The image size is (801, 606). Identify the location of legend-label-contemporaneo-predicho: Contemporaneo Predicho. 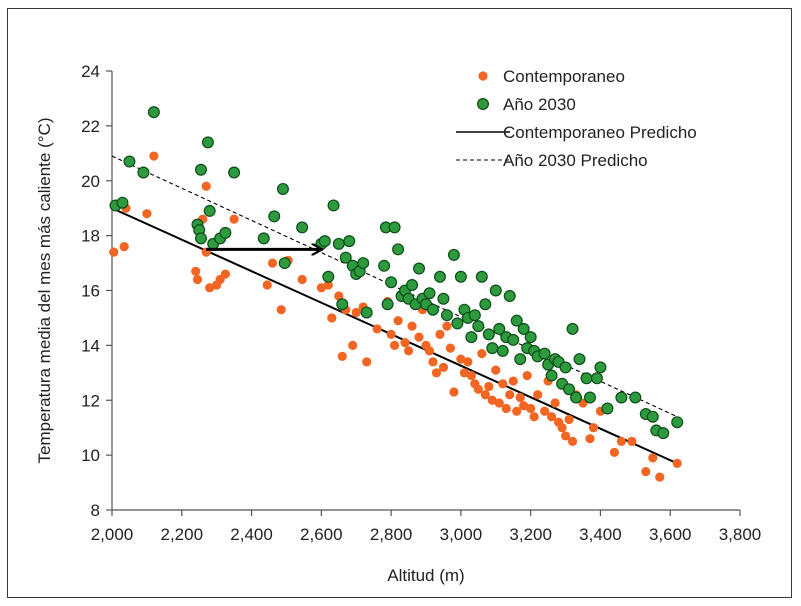
(600, 132).